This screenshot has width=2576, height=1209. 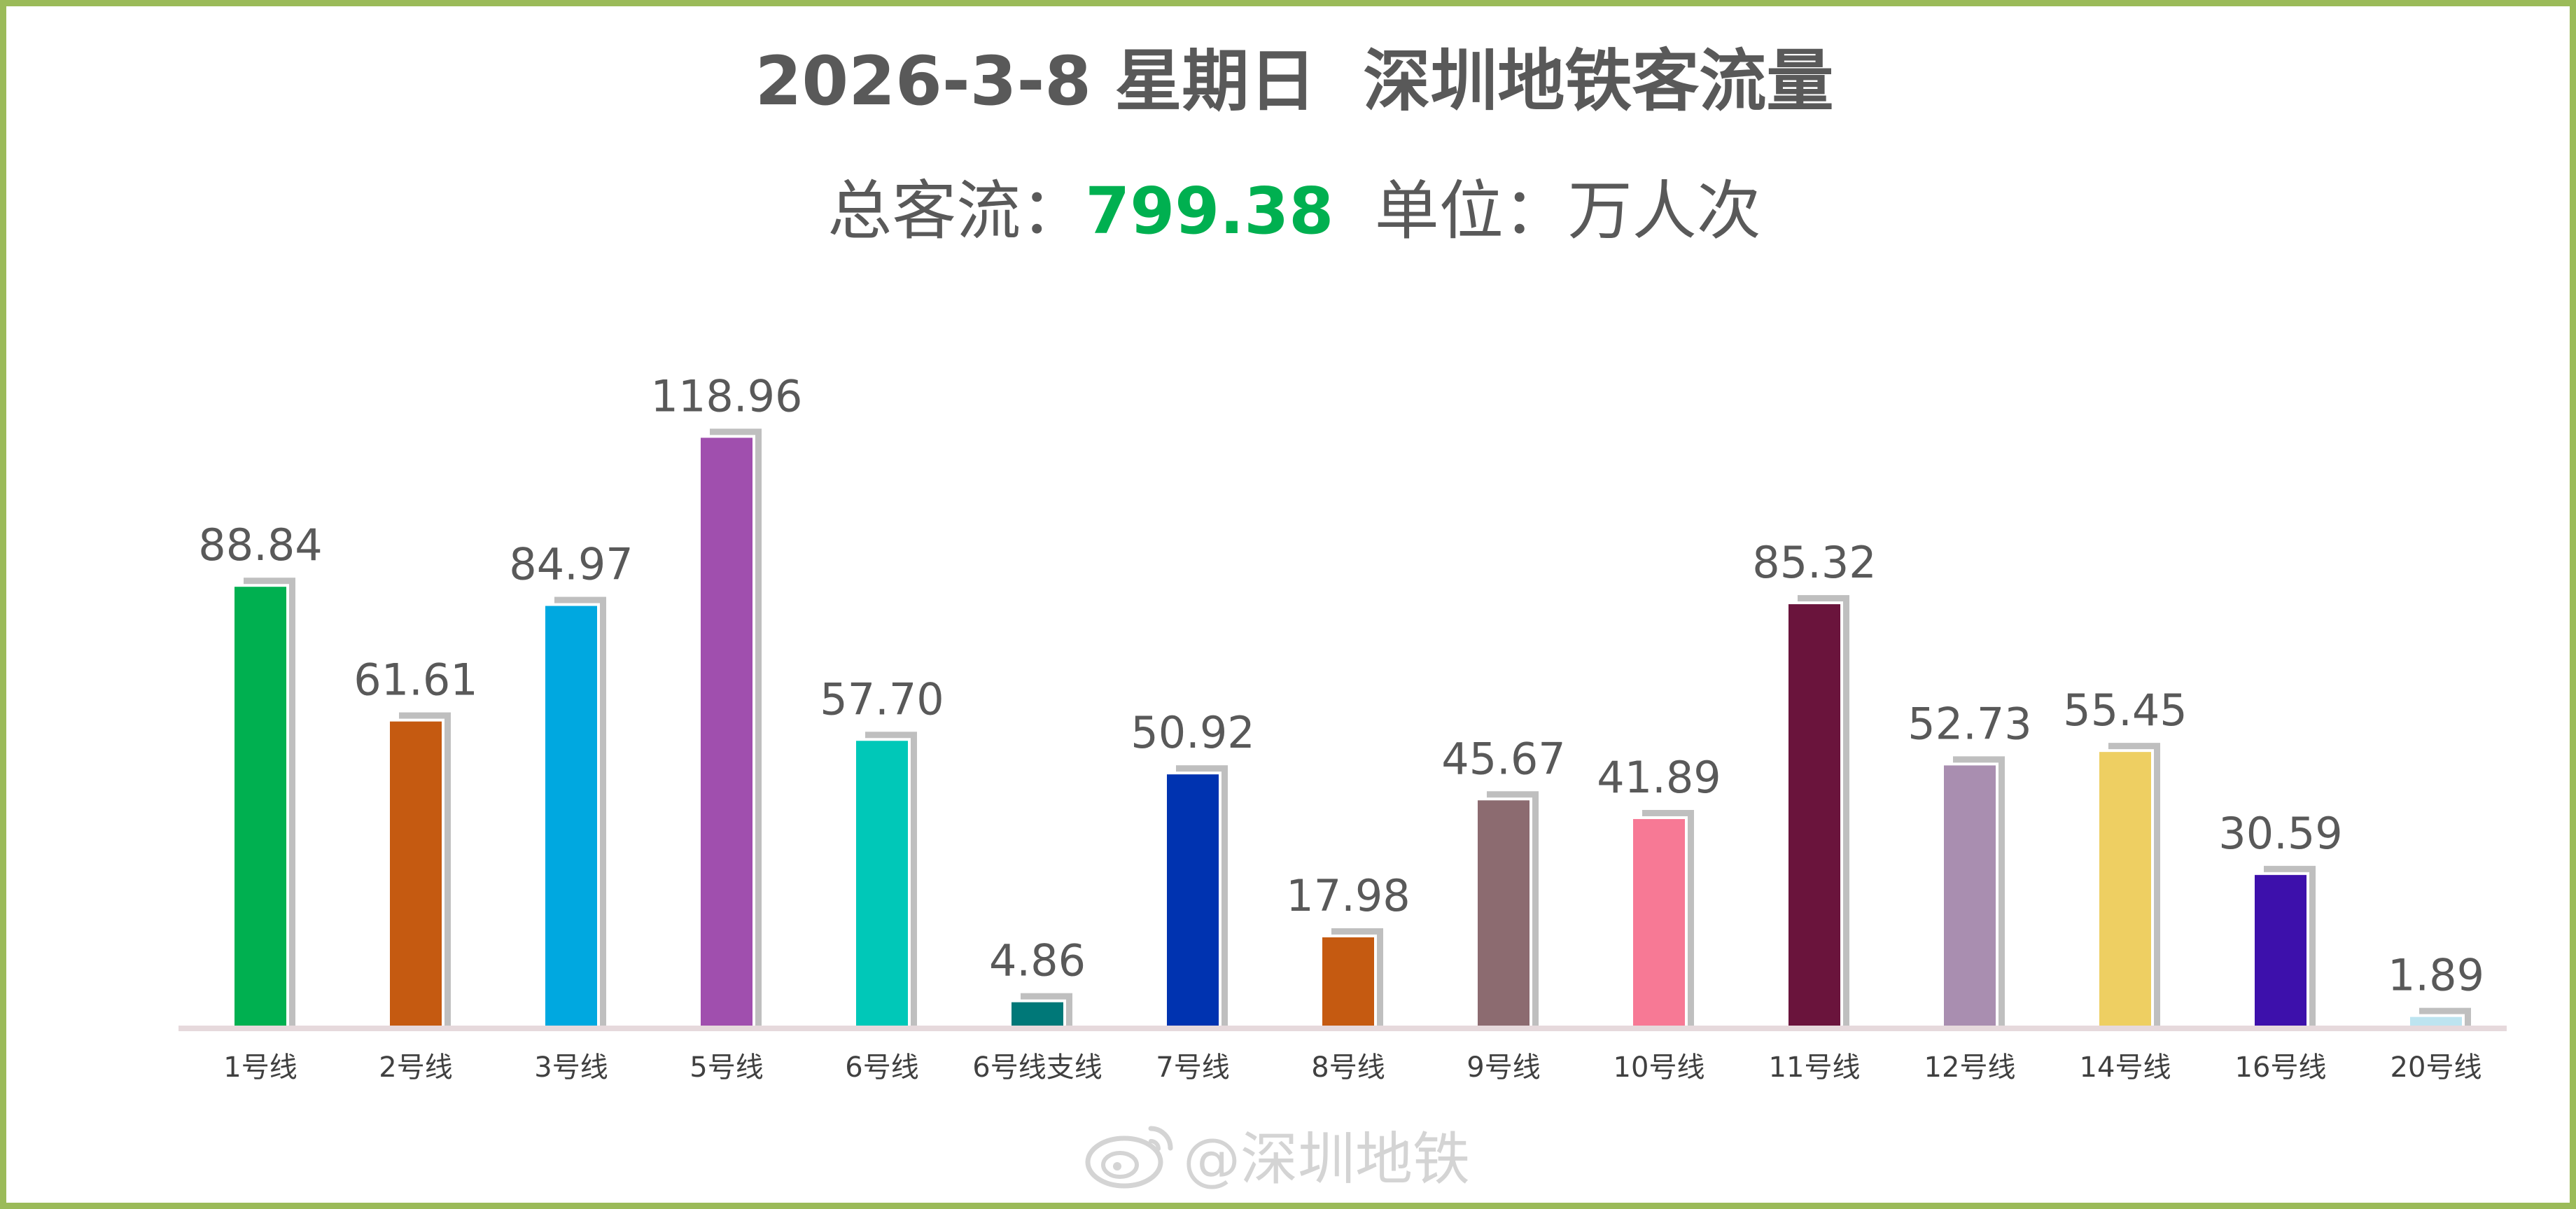 I want to click on data-label: 55.45, so click(x=2125, y=710).